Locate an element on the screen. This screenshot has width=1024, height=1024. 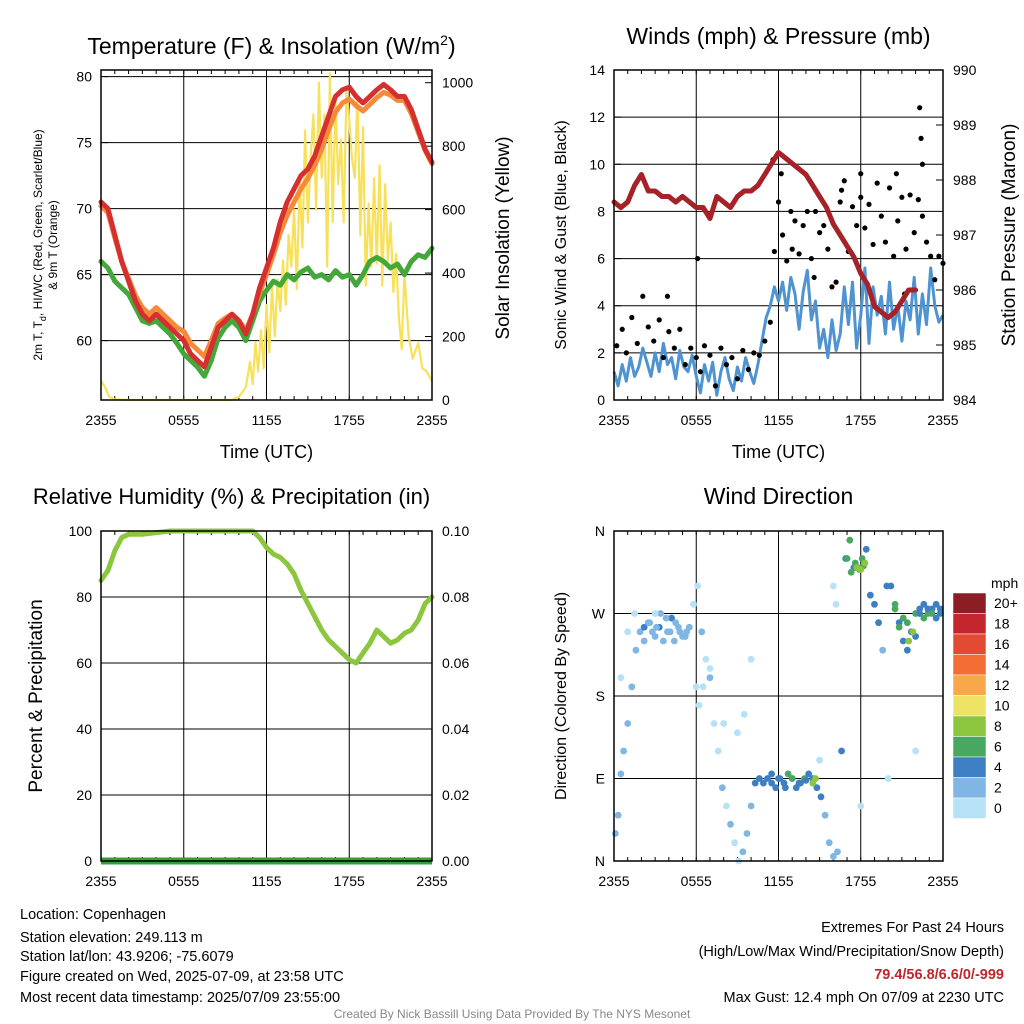
colorbar-label: 16 is located at coordinates (1002, 644).